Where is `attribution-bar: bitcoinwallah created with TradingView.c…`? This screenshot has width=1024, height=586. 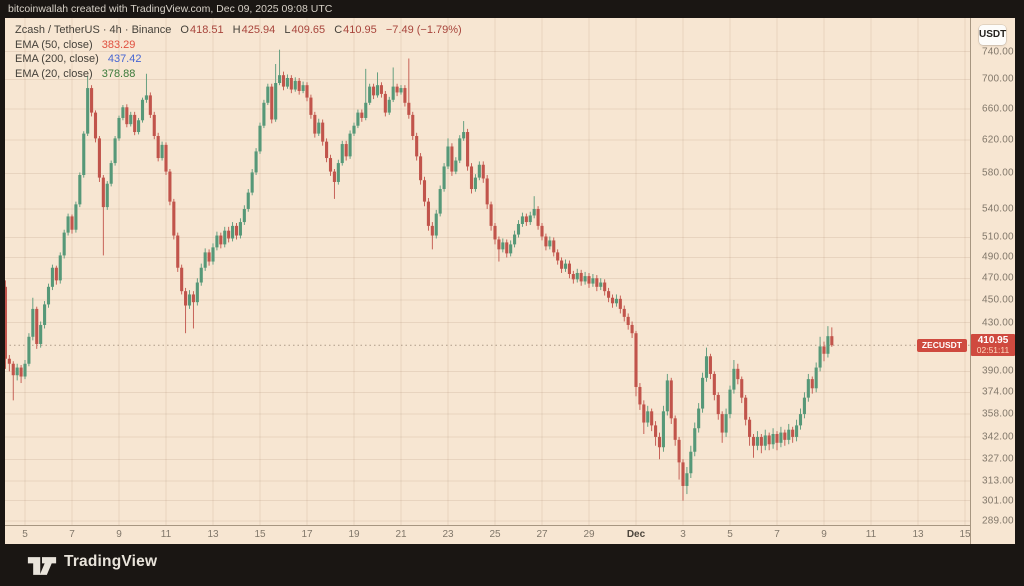 attribution-bar: bitcoinwallah created with TradingView.c… is located at coordinates (512, 9).